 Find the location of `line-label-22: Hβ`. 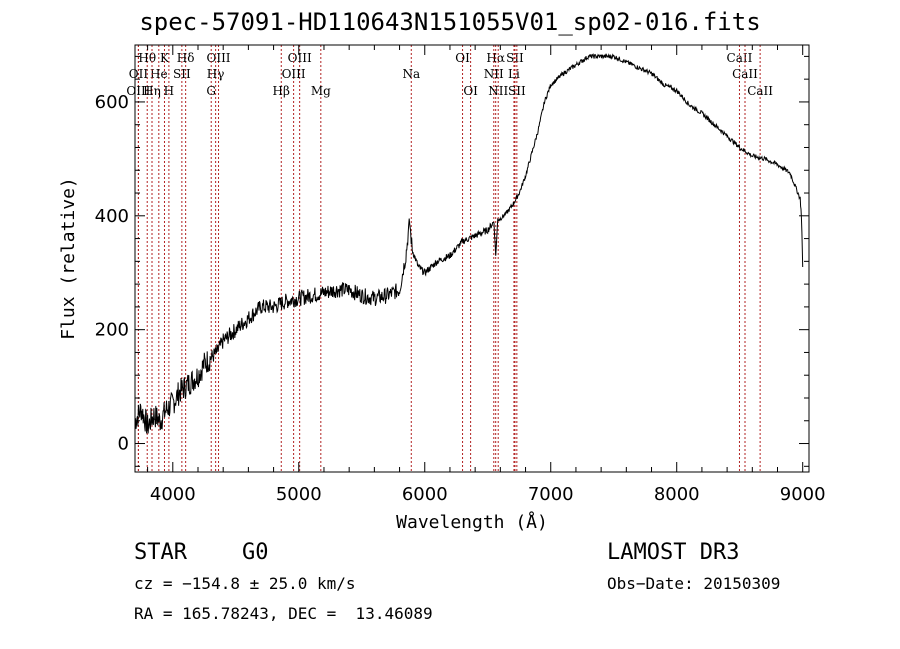

line-label-22: Hβ is located at coordinates (281, 91).